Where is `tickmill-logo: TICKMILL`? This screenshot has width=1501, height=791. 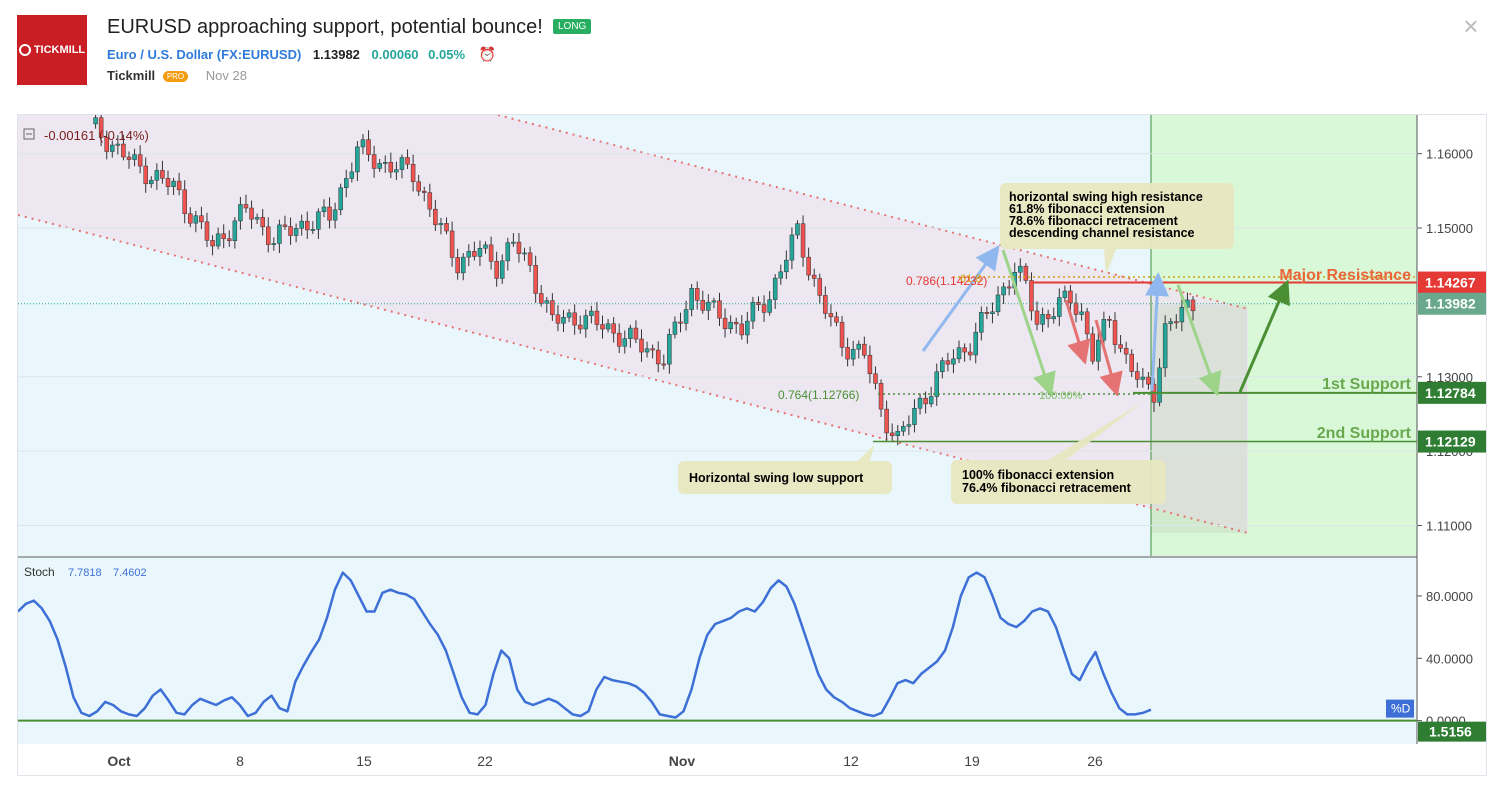 tickmill-logo: TICKMILL is located at coordinates (52, 50).